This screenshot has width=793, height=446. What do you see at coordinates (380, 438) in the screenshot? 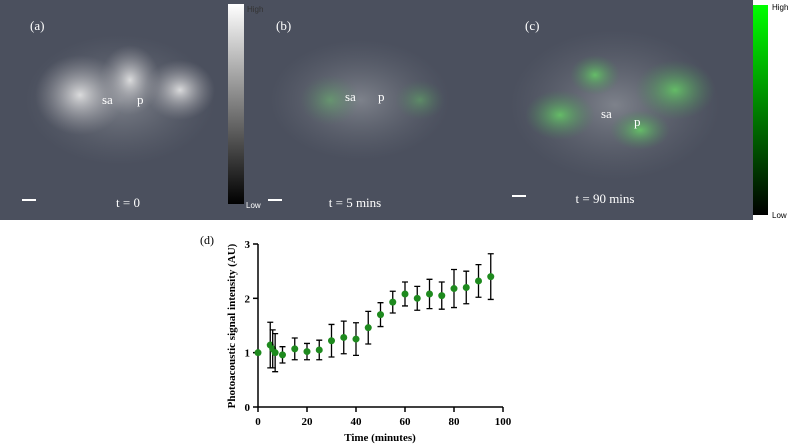
I see `x-axis-title: Time (minutes)` at bounding box center [380, 438].